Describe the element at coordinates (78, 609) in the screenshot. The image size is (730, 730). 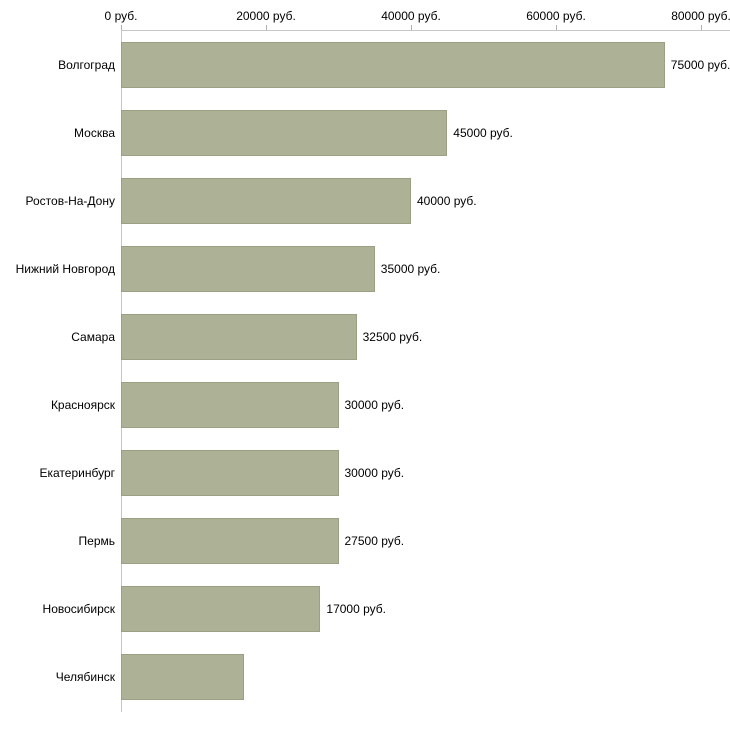
I see `category-label: Новосибирск` at that location.